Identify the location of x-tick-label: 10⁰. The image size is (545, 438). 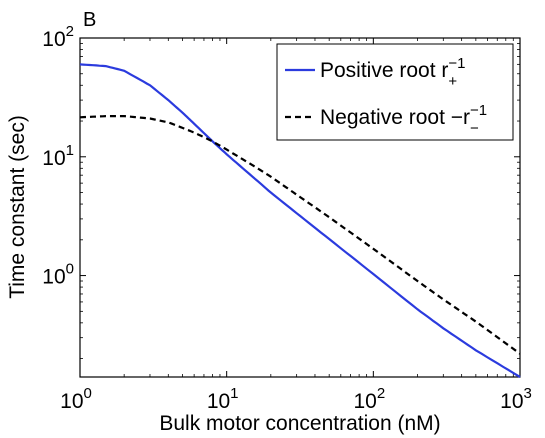
(76, 399).